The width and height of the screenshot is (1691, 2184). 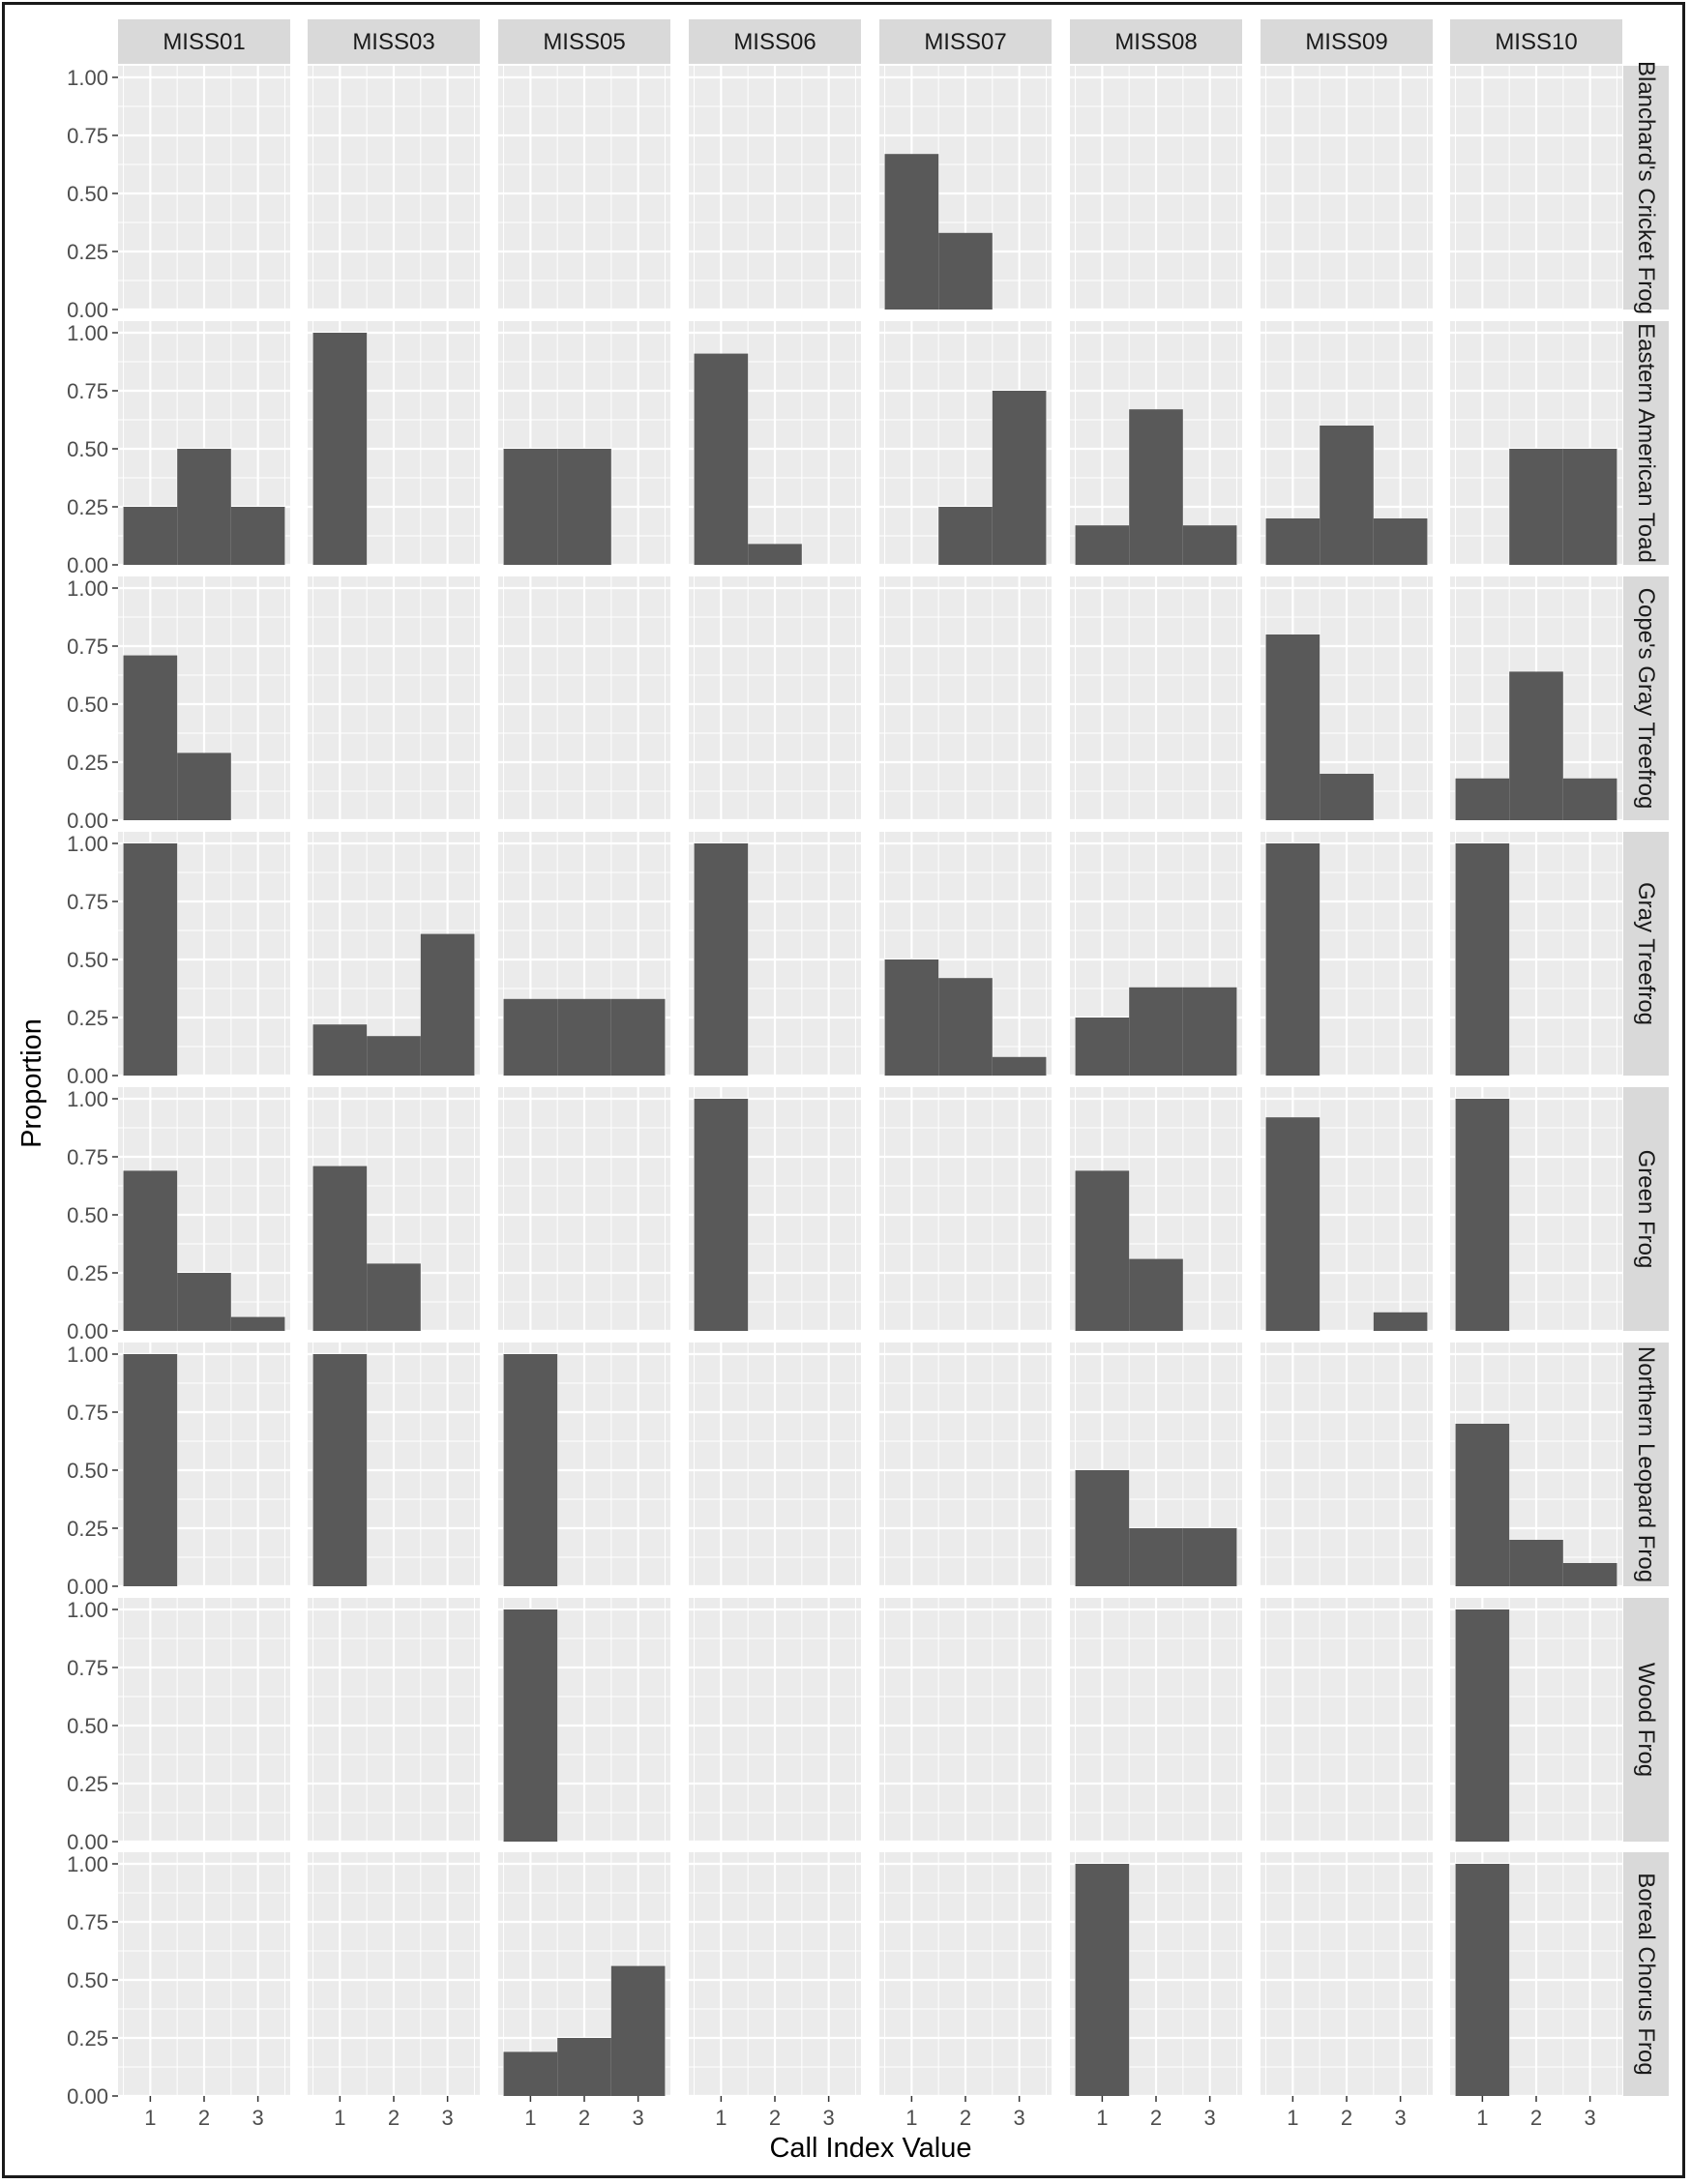 I want to click on row-strip-green-frog, so click(x=1646, y=1209).